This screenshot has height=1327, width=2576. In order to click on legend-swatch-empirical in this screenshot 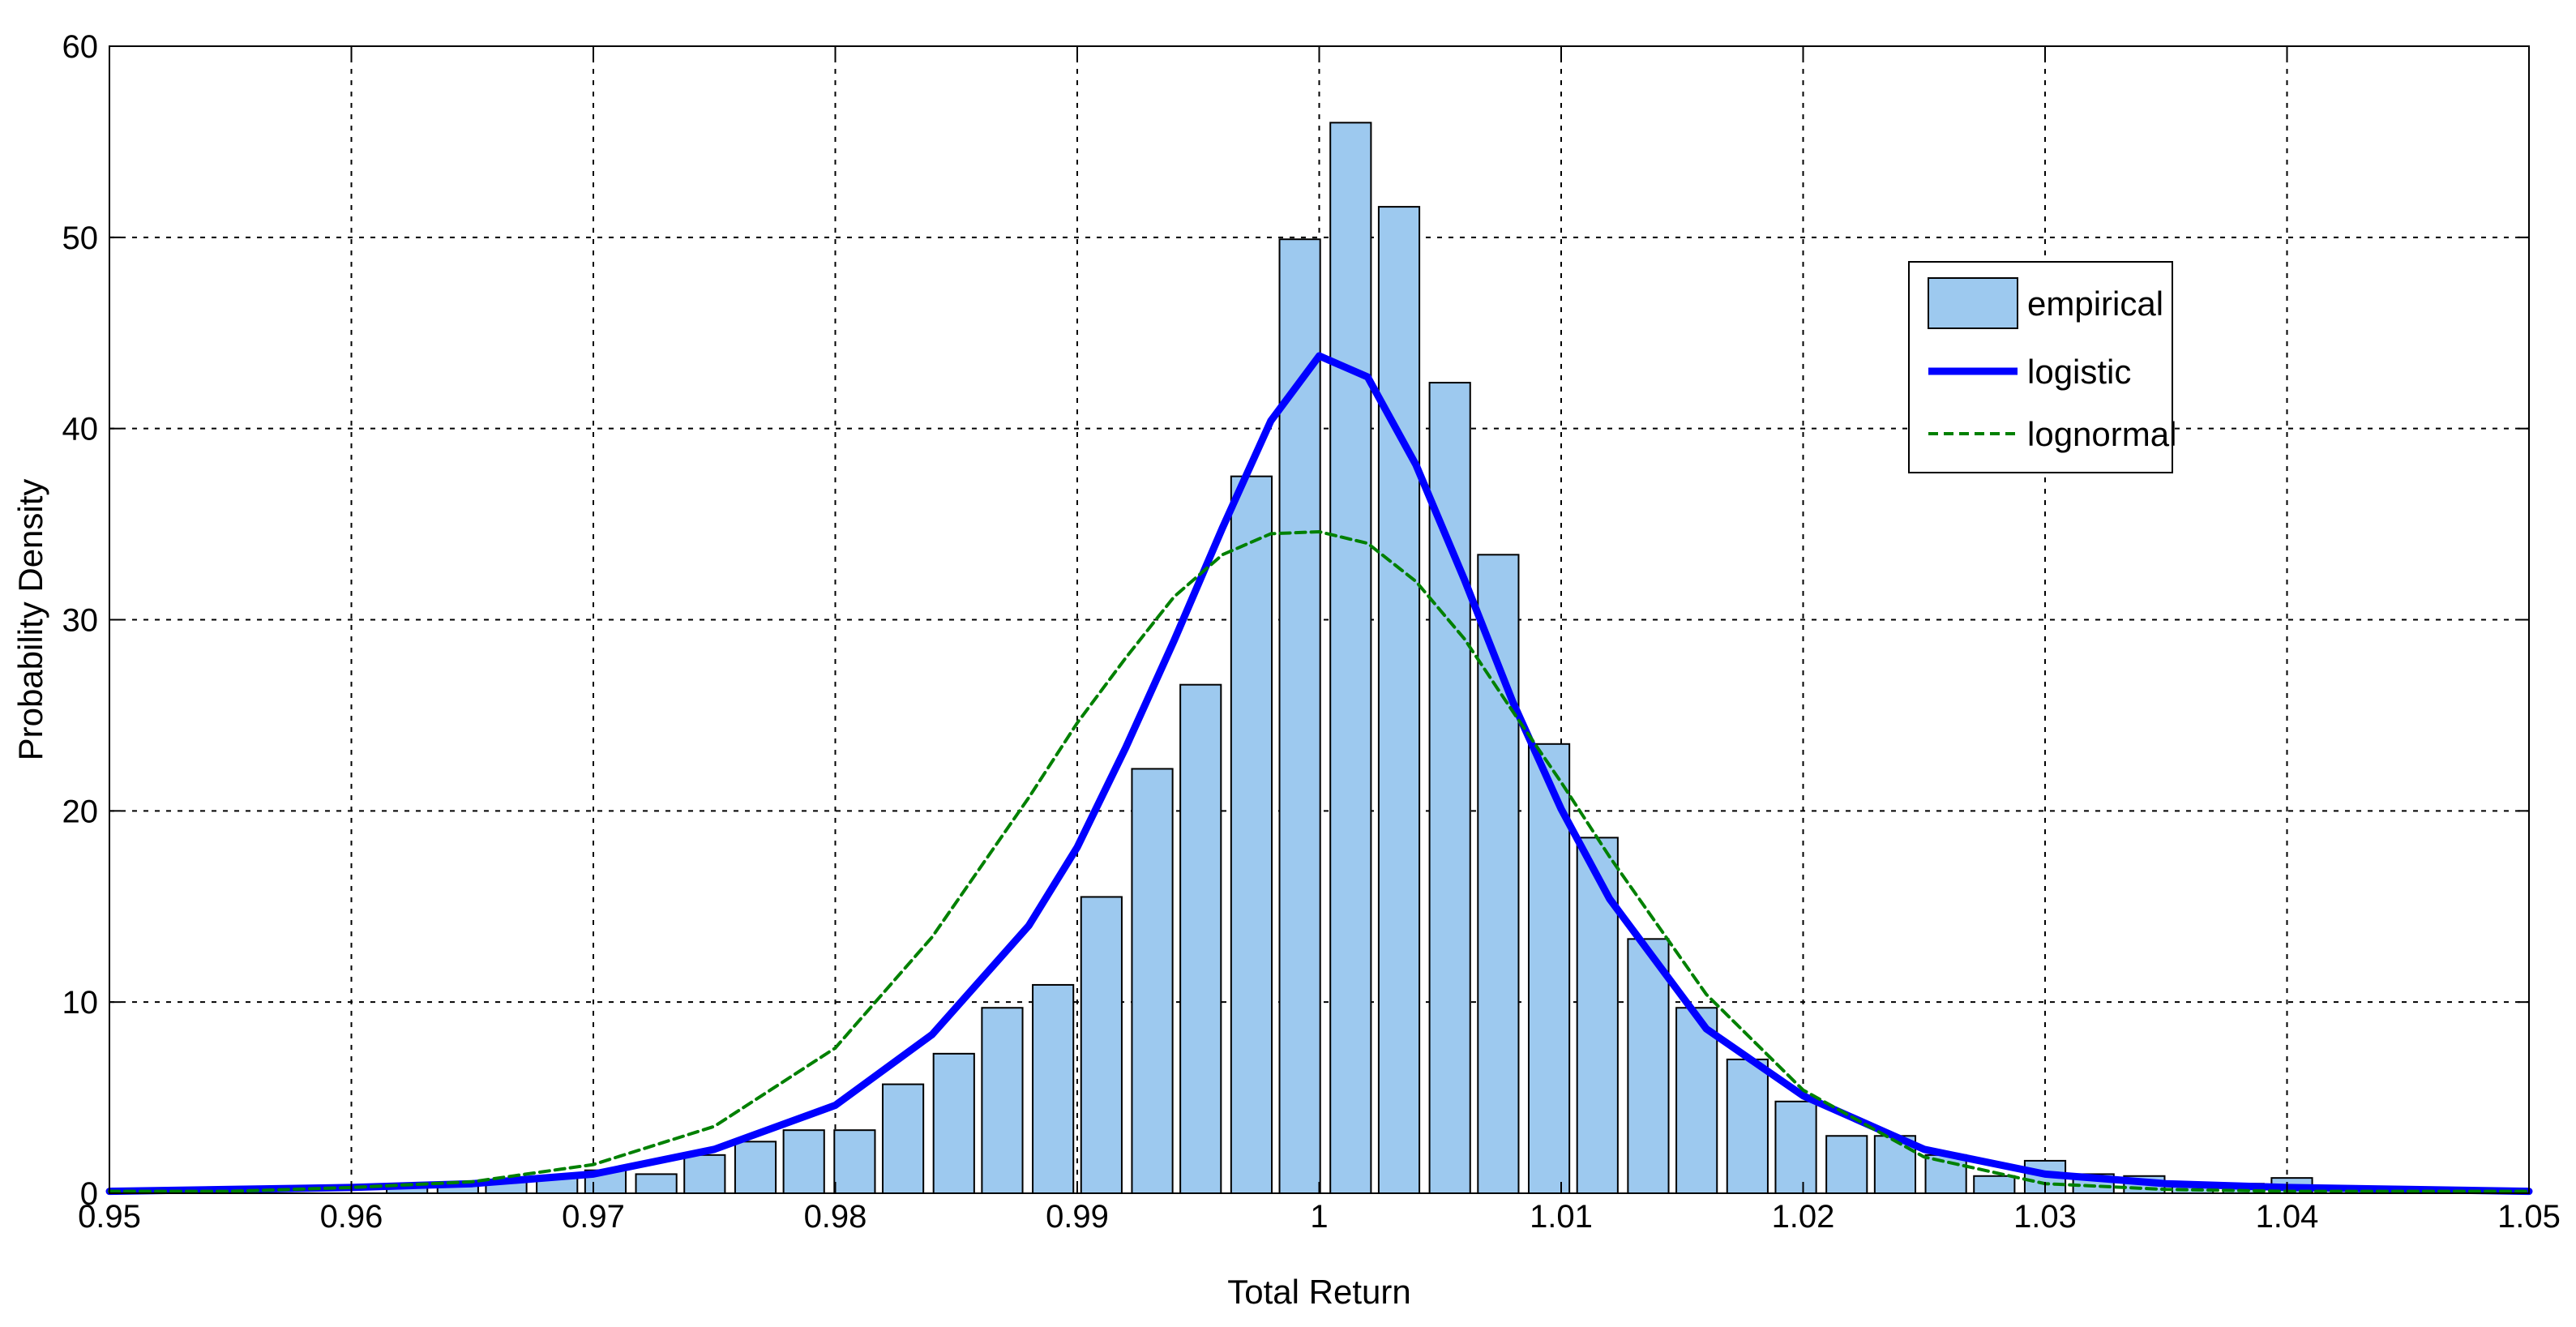, I will do `click(1973, 303)`.